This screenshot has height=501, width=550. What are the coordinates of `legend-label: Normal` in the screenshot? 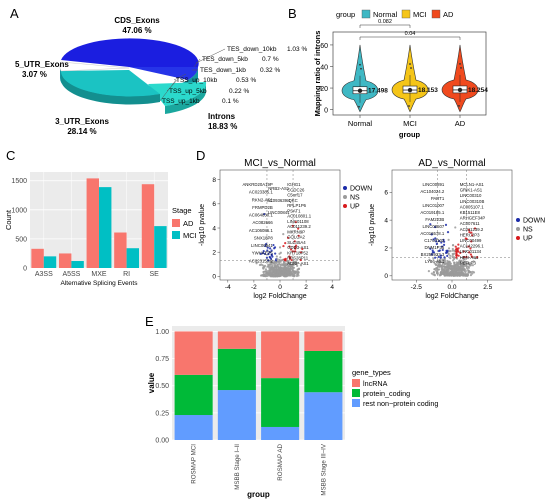 It's located at (385, 14).